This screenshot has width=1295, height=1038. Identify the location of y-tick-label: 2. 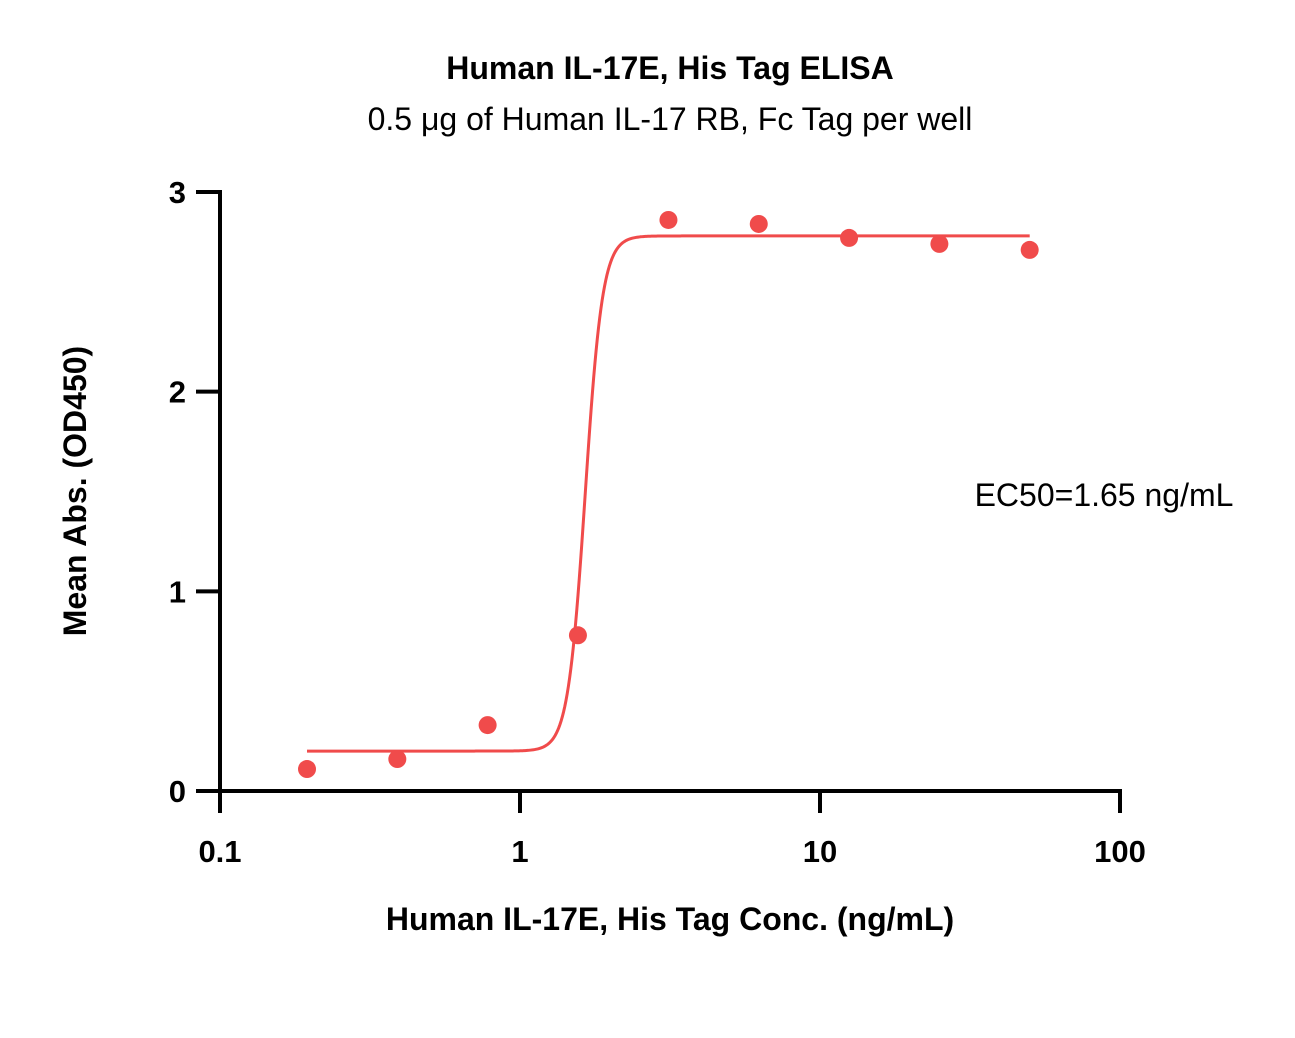
(177, 392).